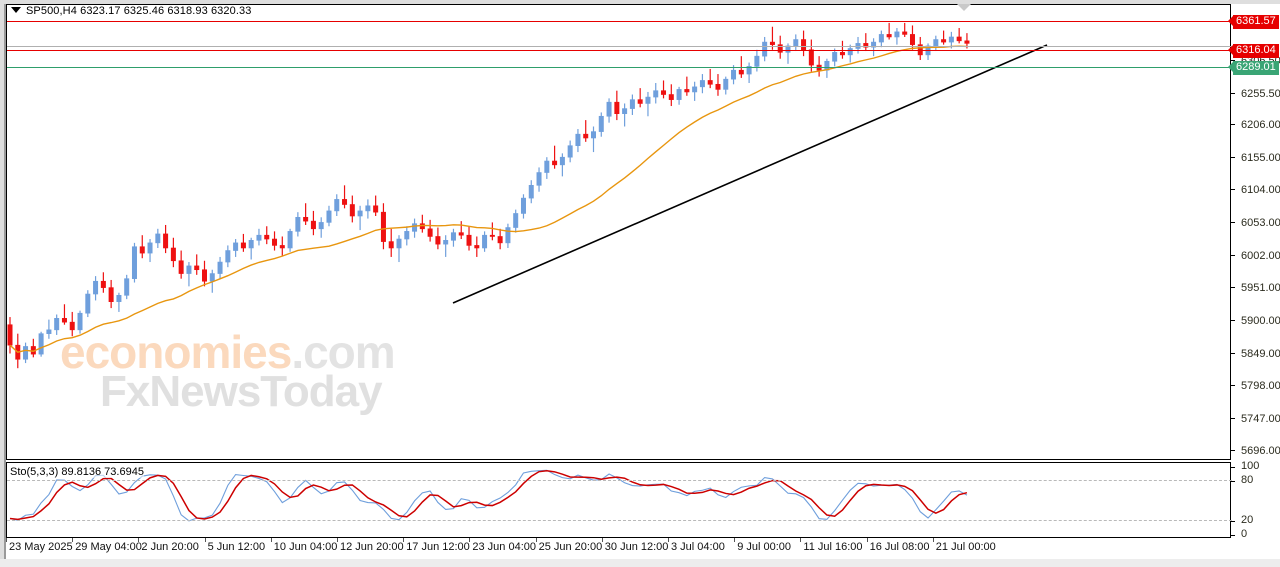 The image size is (1280, 567). I want to click on symbol-header: SP500,H4 6323.17 6325.46 6318.93 6320.33, so click(131, 11).